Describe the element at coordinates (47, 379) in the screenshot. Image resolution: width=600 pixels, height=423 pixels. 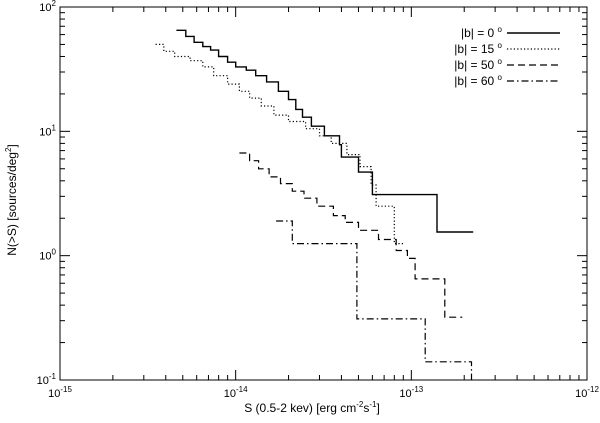
I see `y-tick-label: 10⁻¹` at that location.